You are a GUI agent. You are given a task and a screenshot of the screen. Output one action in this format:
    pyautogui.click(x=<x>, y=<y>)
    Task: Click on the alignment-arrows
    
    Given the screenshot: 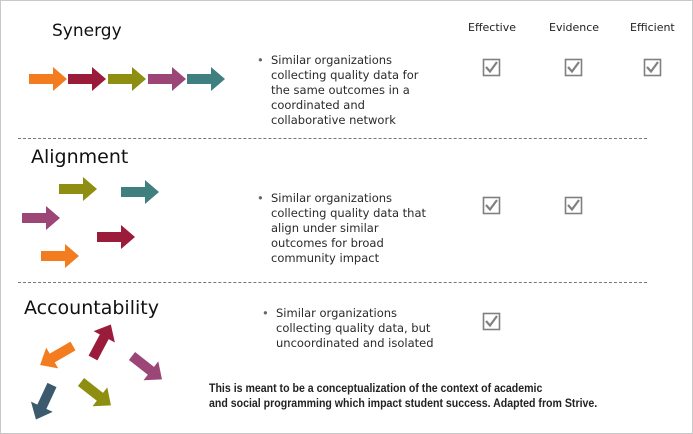 What is the action you would take?
    pyautogui.click(x=90, y=222)
    